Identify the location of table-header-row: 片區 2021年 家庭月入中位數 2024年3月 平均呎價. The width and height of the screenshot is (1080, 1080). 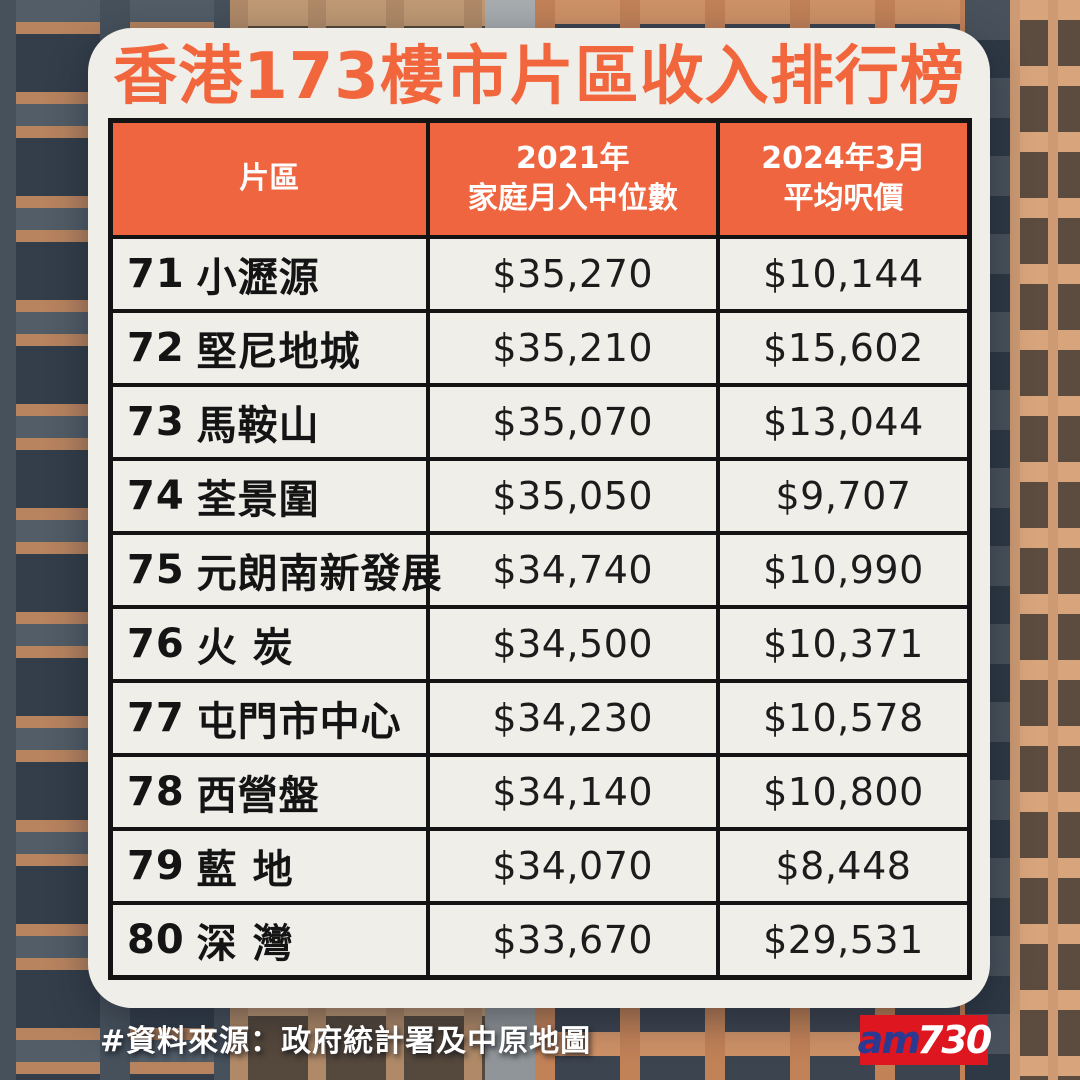
(540, 179).